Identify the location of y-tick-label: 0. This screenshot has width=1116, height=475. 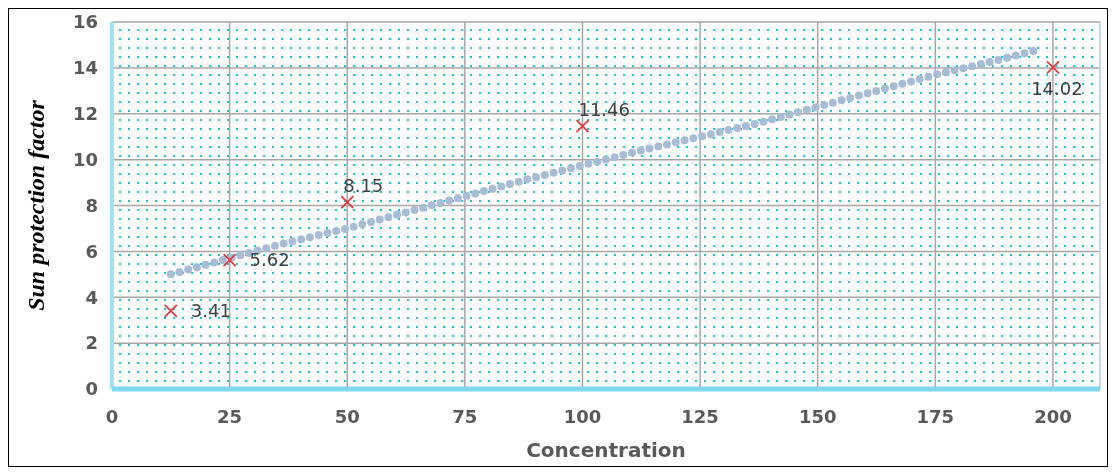
(91, 389).